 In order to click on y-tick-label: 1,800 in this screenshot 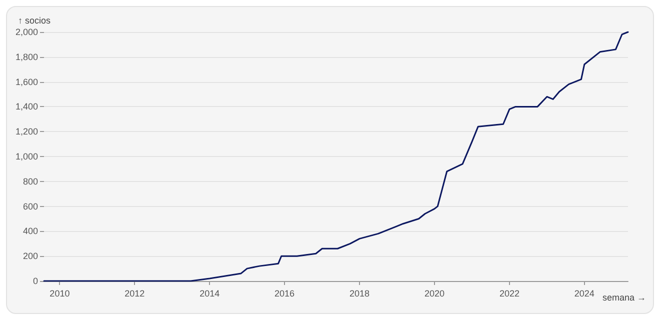, I will do `click(26, 57)`.